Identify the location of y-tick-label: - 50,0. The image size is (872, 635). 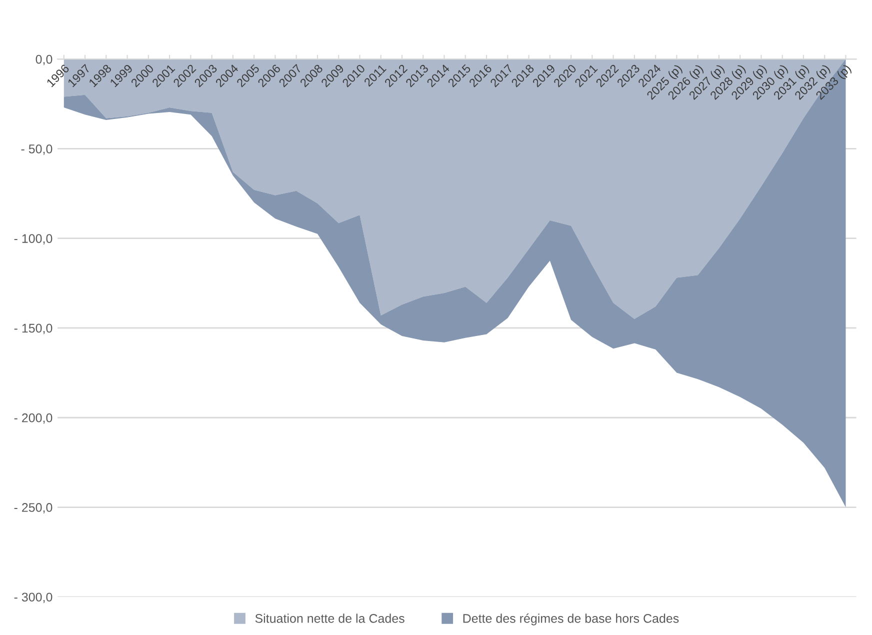
(36, 149).